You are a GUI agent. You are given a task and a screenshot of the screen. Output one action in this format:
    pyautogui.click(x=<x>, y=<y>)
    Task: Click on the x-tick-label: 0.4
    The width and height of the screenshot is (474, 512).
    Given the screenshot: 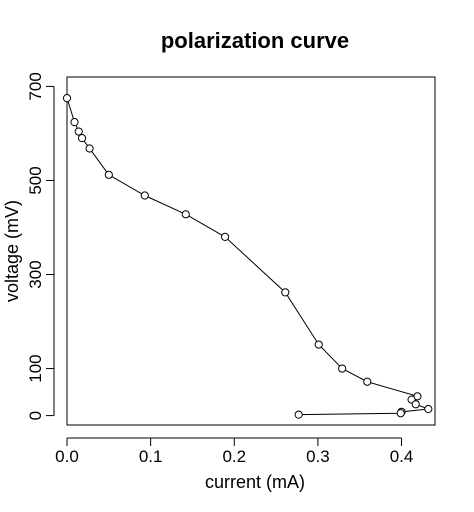 What is the action you would take?
    pyautogui.click(x=402, y=456)
    